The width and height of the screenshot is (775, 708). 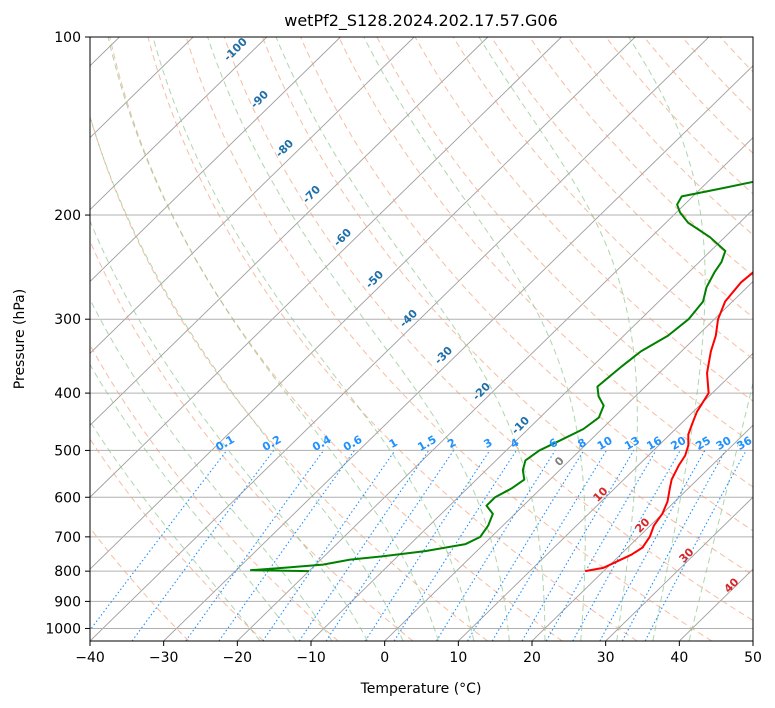 I want to click on x-tick-label: 50, so click(x=753, y=658).